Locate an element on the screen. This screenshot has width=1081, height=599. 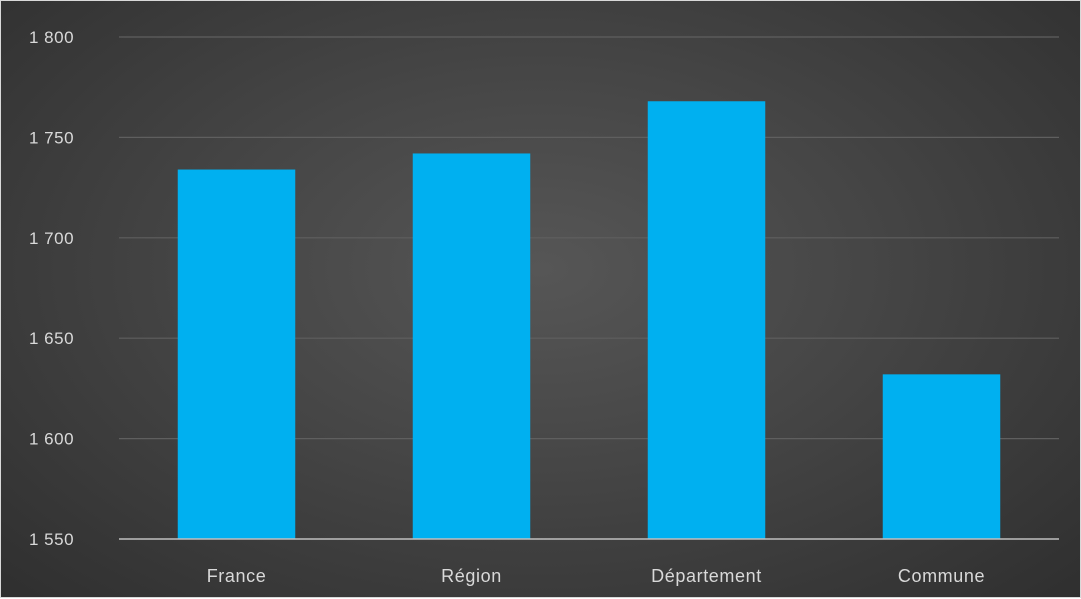
y-tick-label: 1 550 is located at coordinates (51, 539).